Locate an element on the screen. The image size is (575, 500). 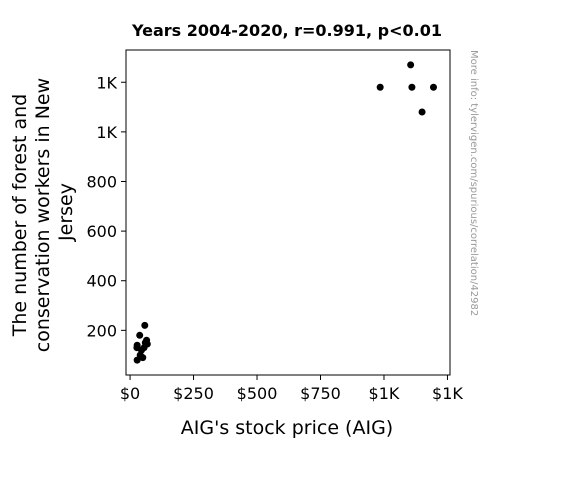
y-tick-label: 800 is located at coordinates (101, 181).